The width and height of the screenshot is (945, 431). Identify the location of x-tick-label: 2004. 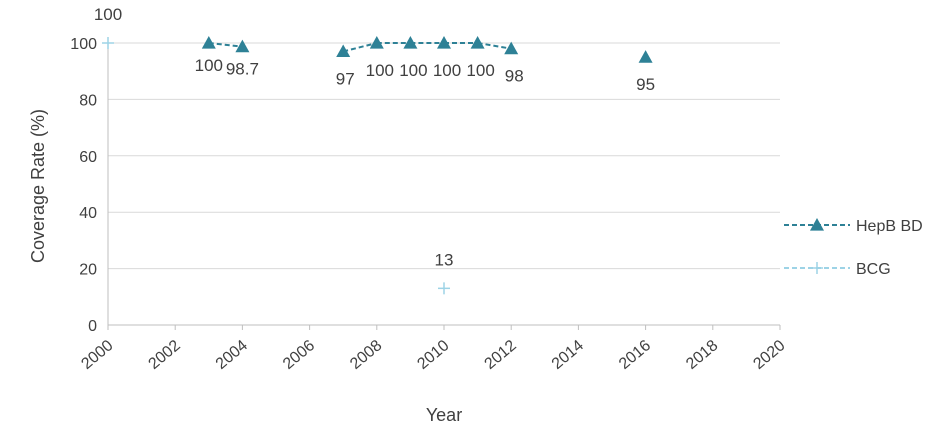
(232, 355).